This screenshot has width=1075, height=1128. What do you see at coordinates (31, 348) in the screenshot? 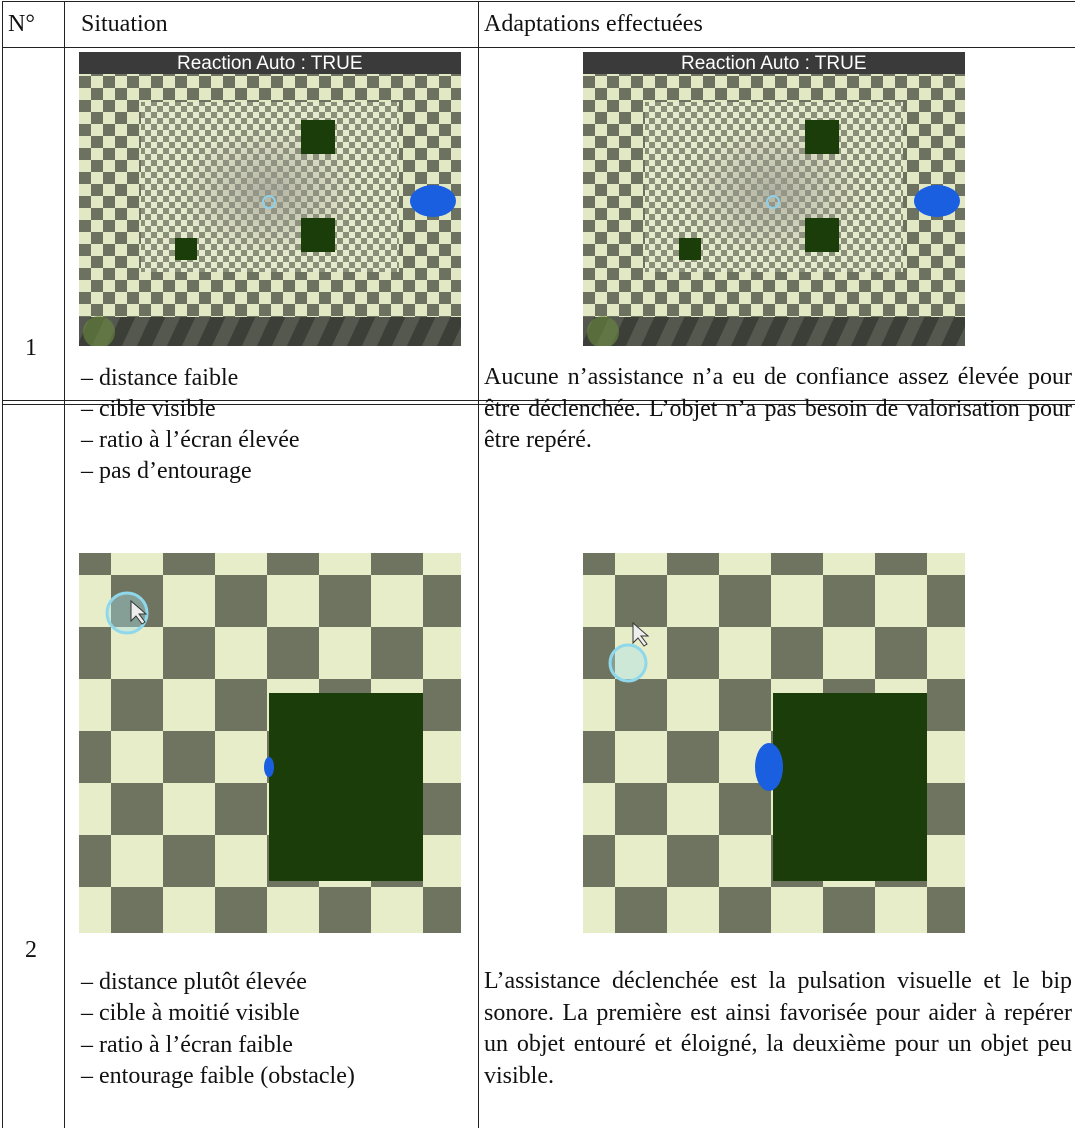
I see `row-number: 1` at bounding box center [31, 348].